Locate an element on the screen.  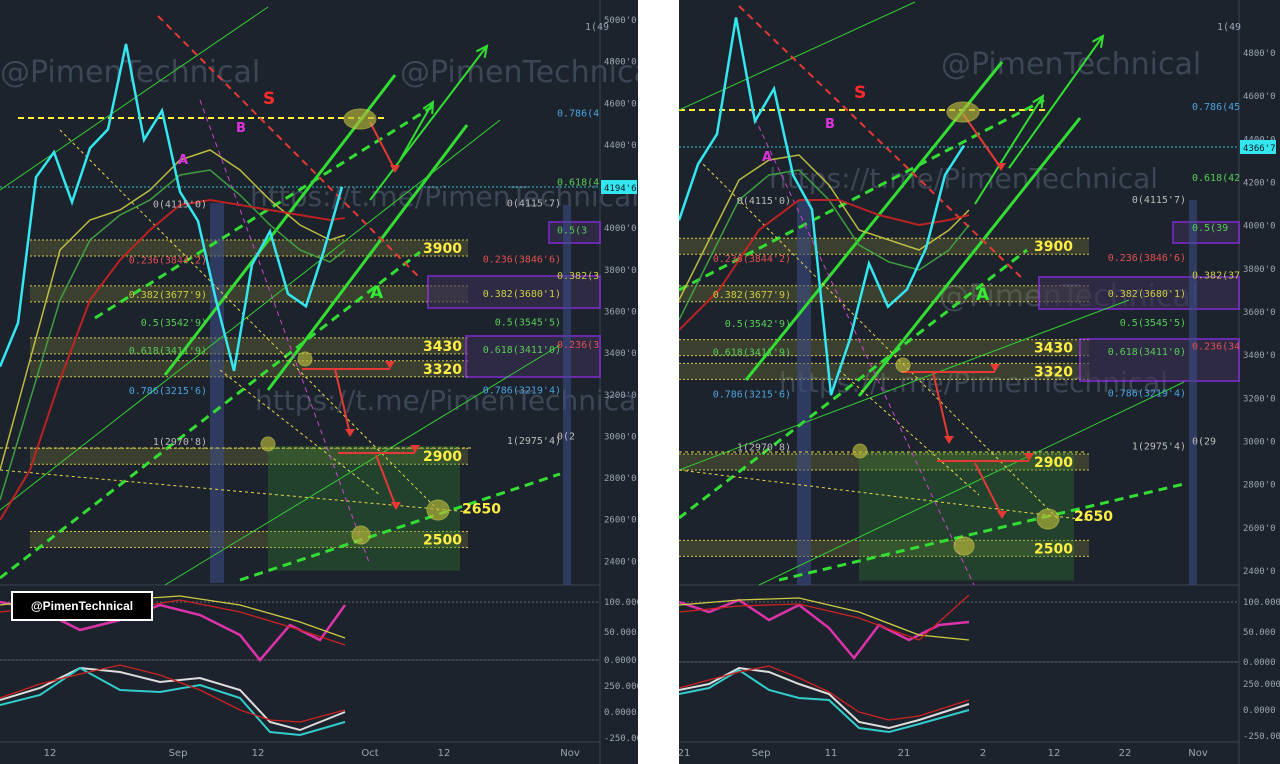
watermark-url: https://t.me/PimenTechnical is located at coordinates (963, 178).